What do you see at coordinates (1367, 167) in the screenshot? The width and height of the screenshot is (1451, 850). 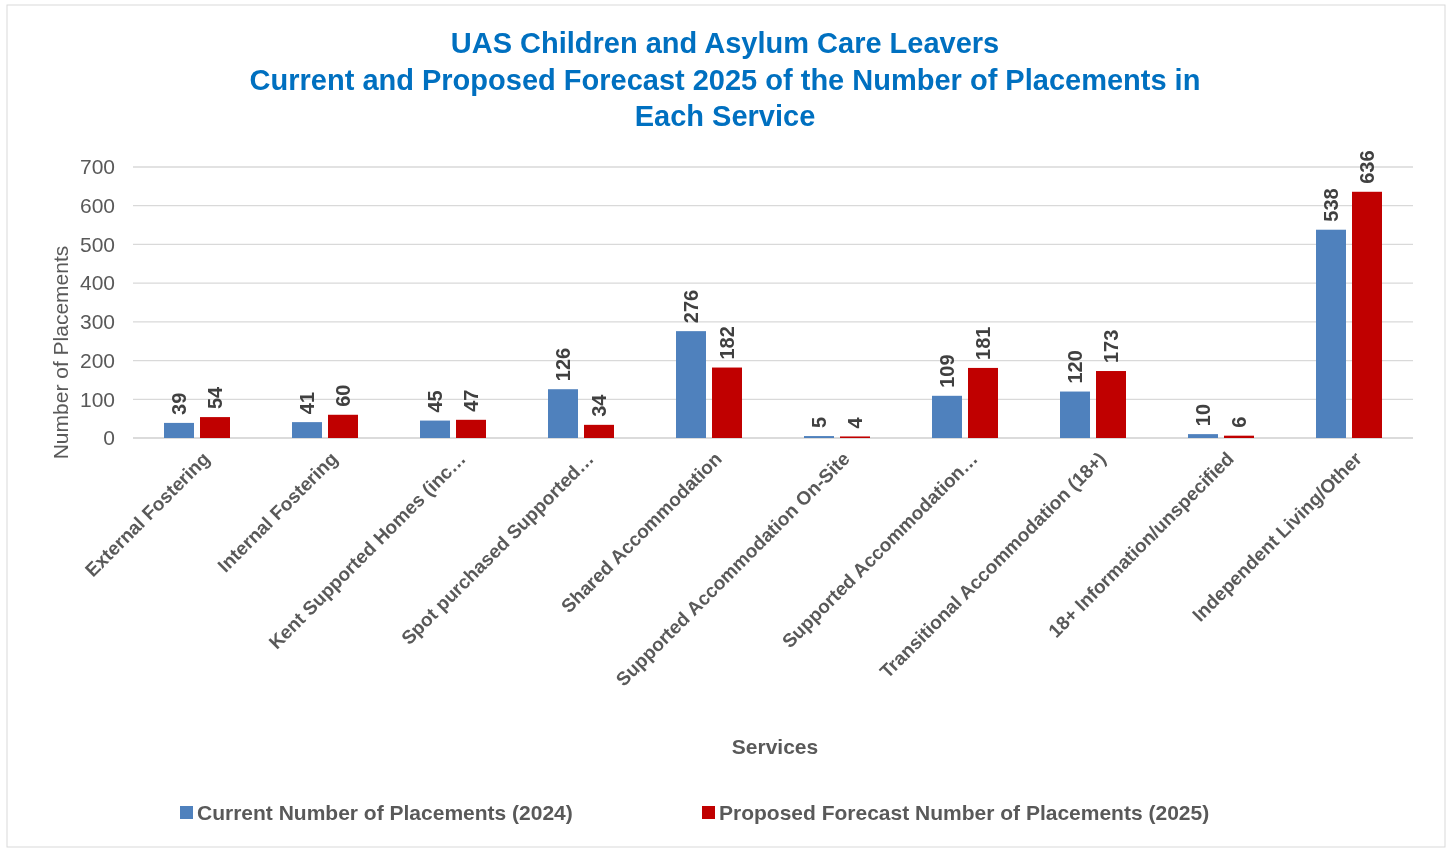 I see `data-label: 636` at bounding box center [1367, 167].